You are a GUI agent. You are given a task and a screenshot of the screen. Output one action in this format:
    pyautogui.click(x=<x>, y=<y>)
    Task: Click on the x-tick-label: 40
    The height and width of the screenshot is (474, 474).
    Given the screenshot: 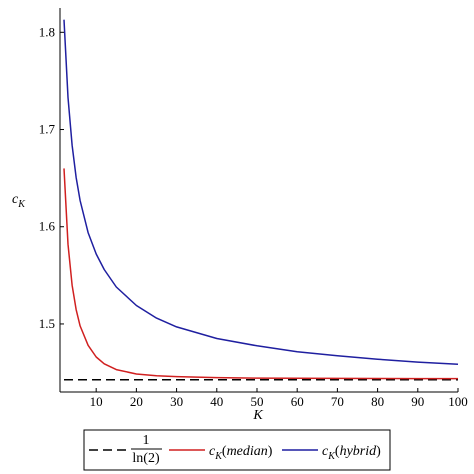 What is the action you would take?
    pyautogui.click(x=216, y=401)
    